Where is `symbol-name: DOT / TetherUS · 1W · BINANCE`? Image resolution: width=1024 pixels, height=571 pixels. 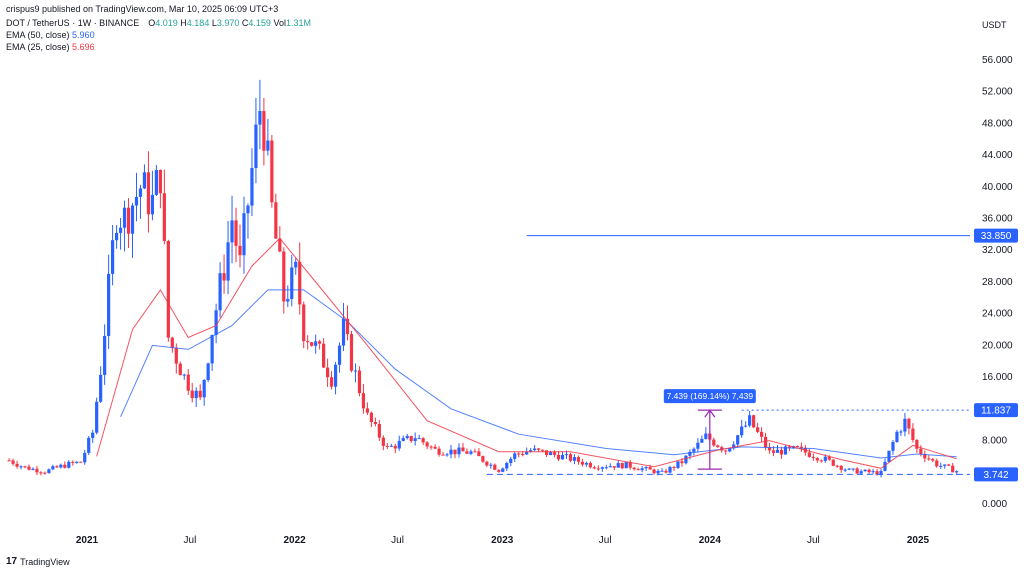 symbol-name: DOT / TetherUS · 1W · BINANCE is located at coordinates (73, 23).